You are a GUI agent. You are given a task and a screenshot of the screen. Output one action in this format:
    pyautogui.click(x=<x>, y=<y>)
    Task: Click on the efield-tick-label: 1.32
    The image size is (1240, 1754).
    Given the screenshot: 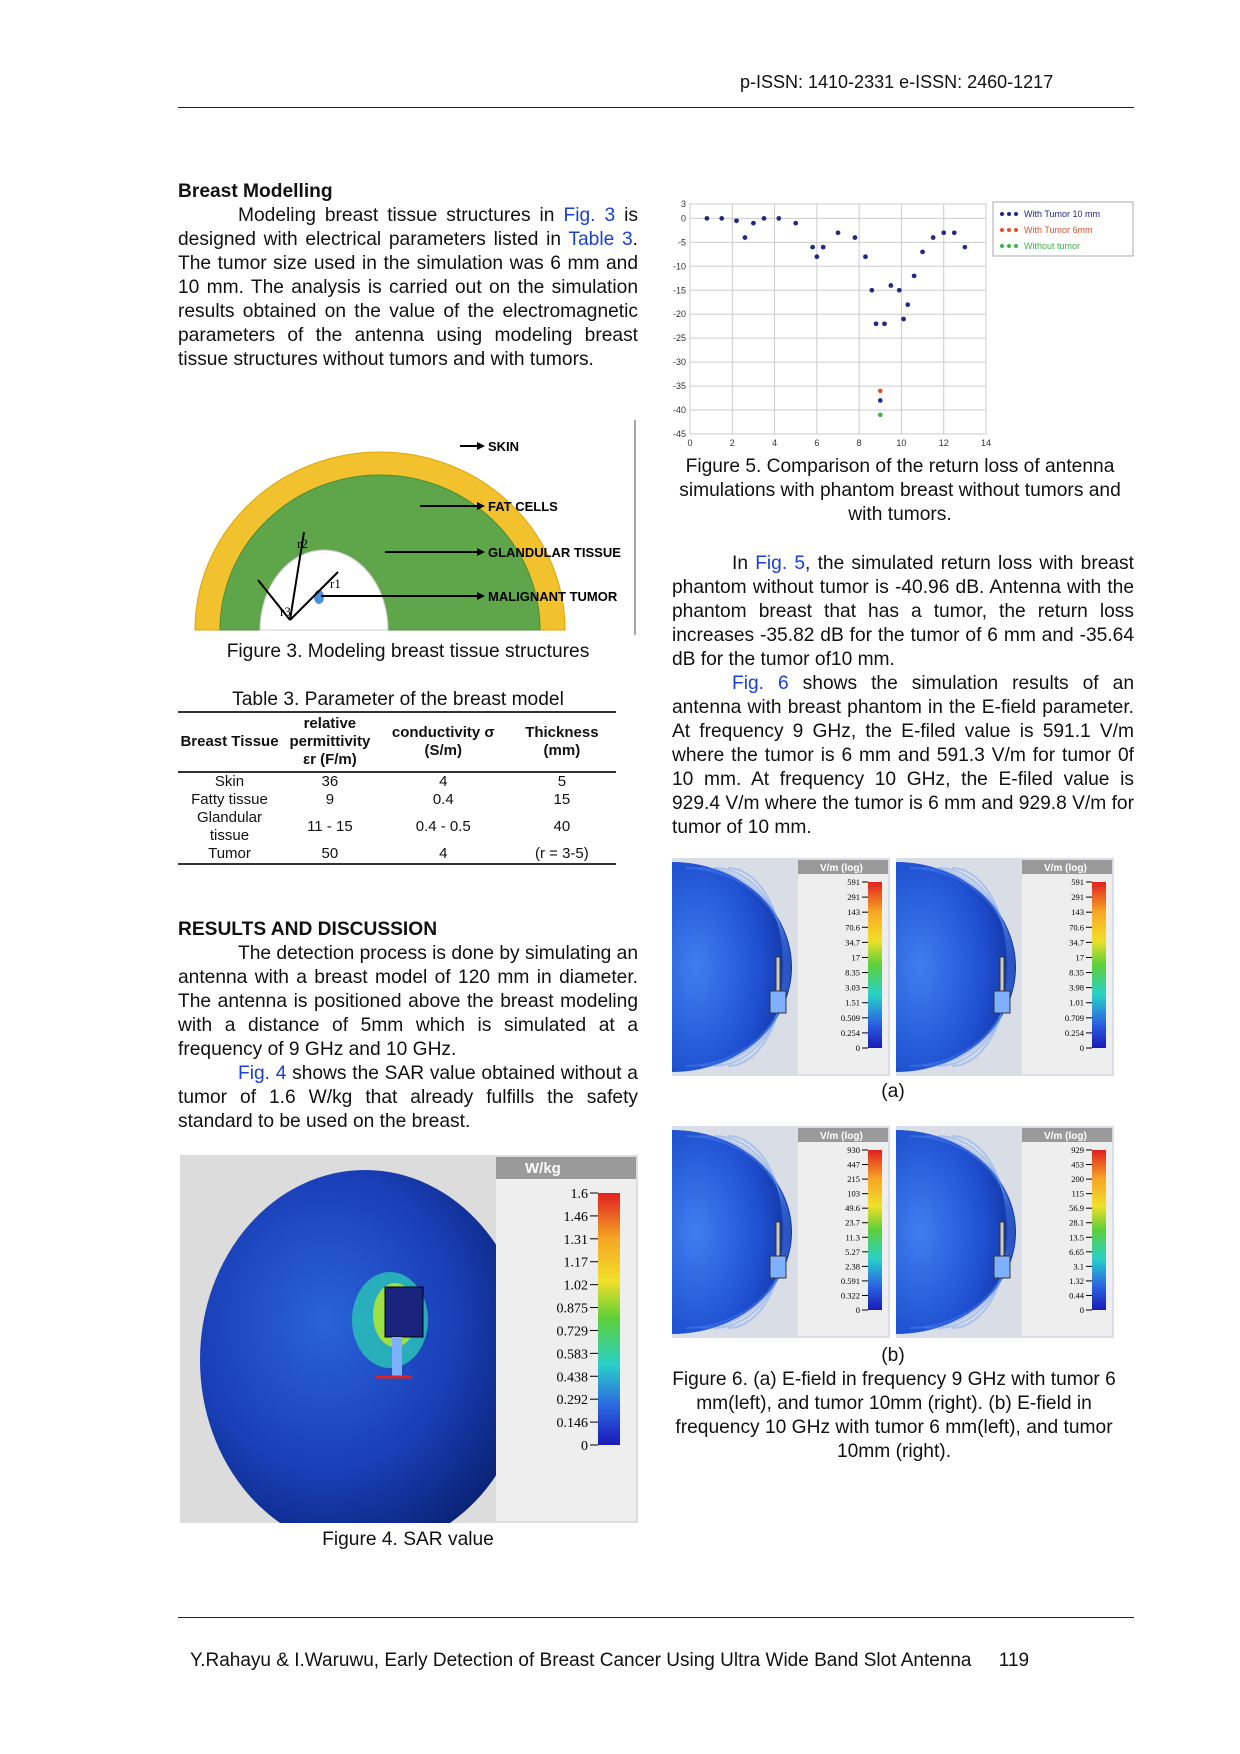 What is the action you would take?
    pyautogui.click(x=1076, y=1281)
    